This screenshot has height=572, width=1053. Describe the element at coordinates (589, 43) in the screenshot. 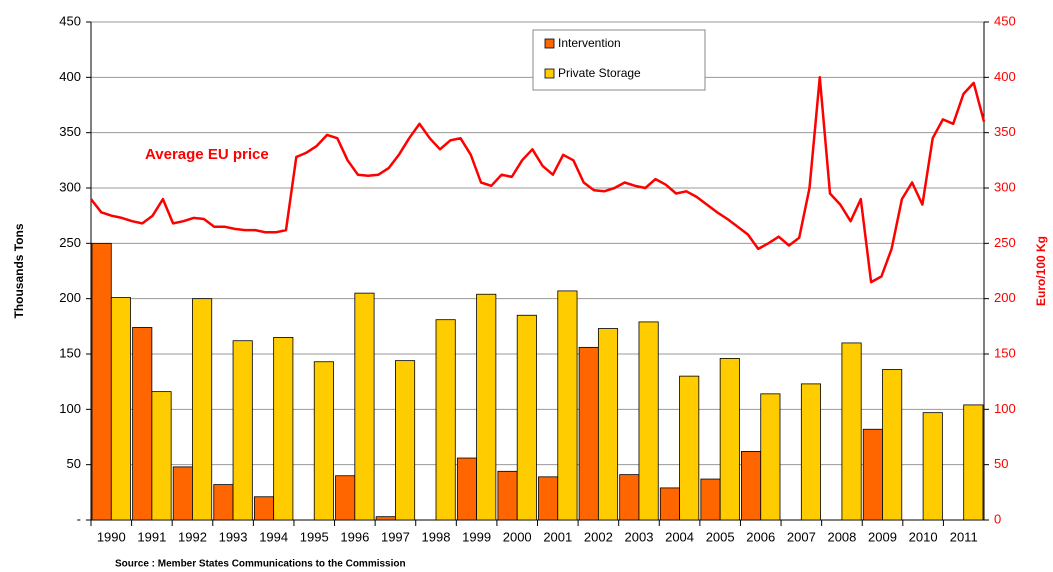

I see `legend-label: Intervention` at that location.